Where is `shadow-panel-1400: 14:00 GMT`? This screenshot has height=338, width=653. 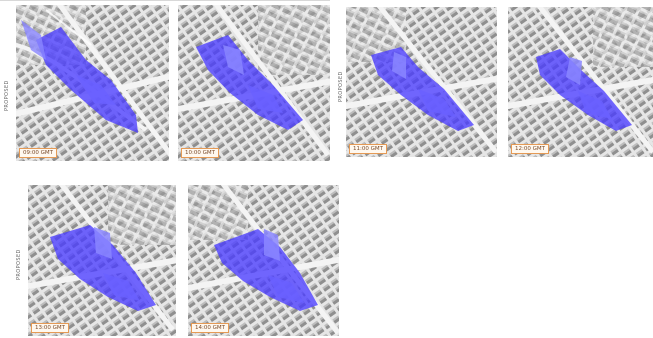
shadow-panel-1400: 14:00 GMT is located at coordinates (263, 260).